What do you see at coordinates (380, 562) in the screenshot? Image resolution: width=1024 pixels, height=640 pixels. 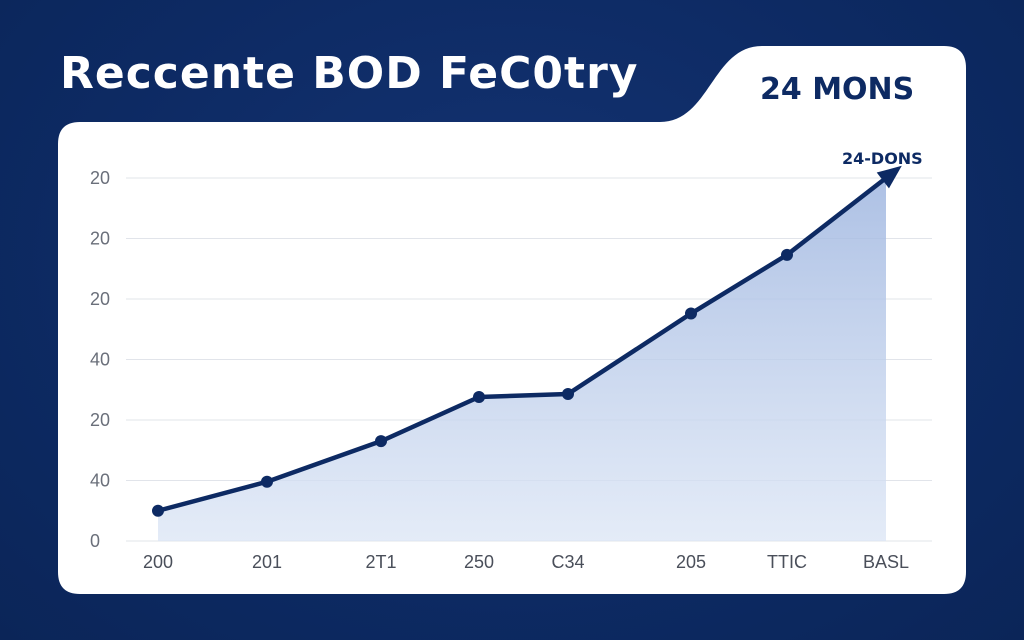 I see `x-tick-label: 2T1` at bounding box center [380, 562].